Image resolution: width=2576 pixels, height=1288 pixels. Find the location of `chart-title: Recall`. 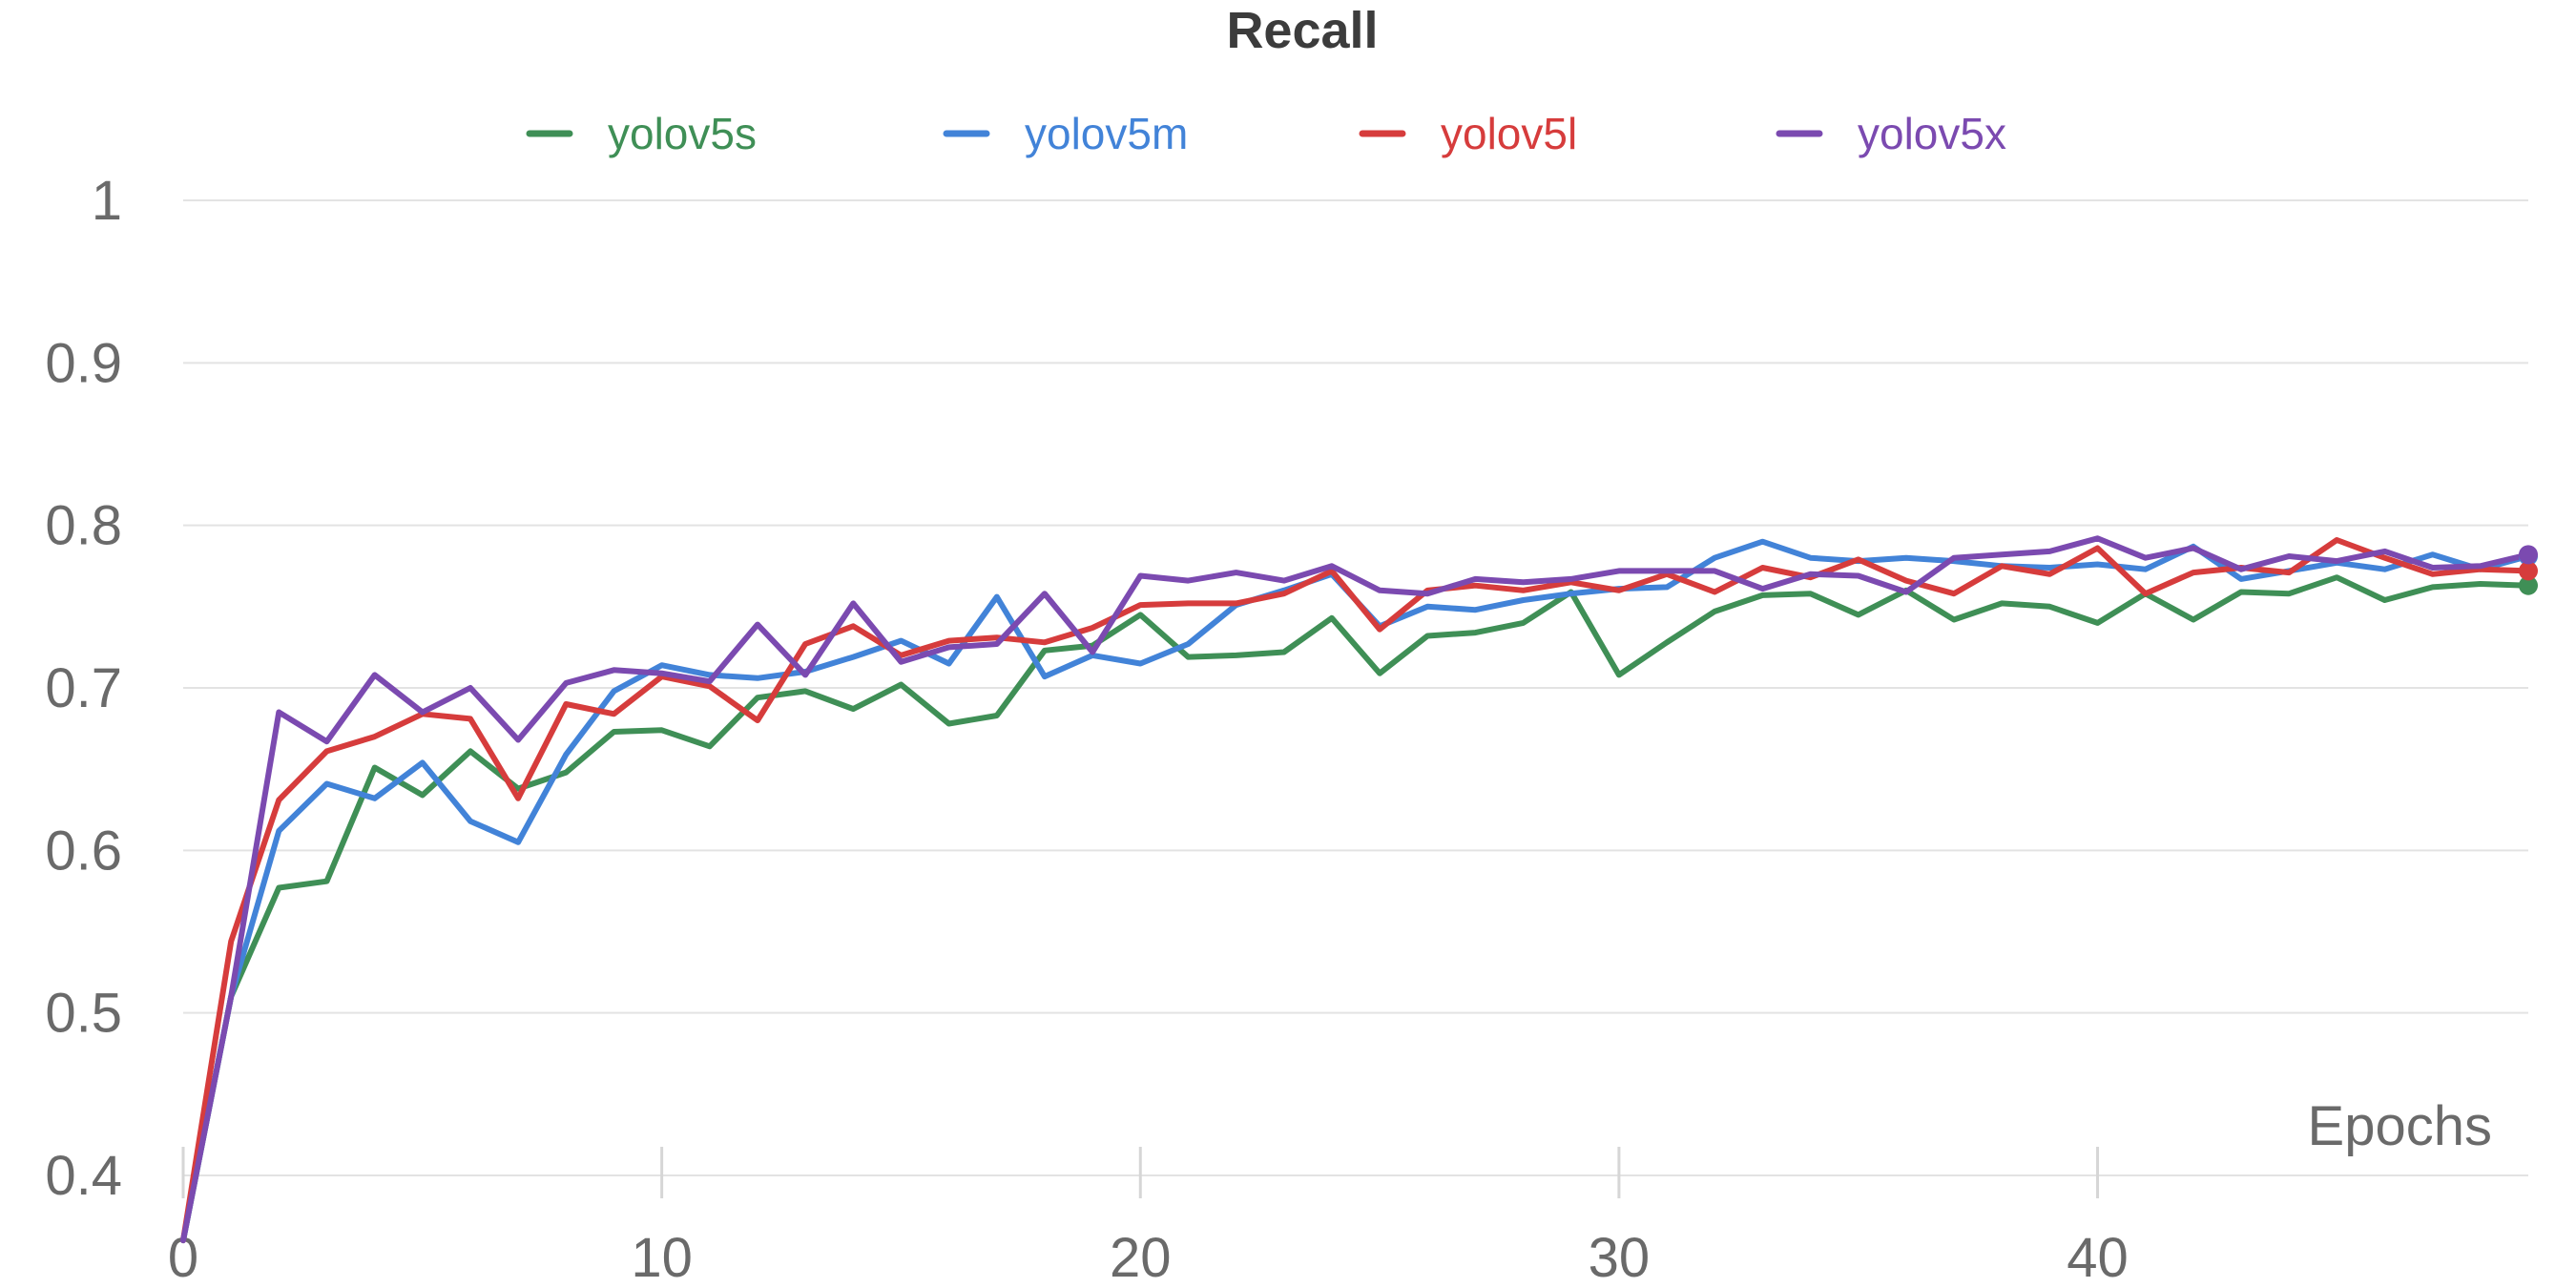

chart-title: Recall is located at coordinates (1302, 30).